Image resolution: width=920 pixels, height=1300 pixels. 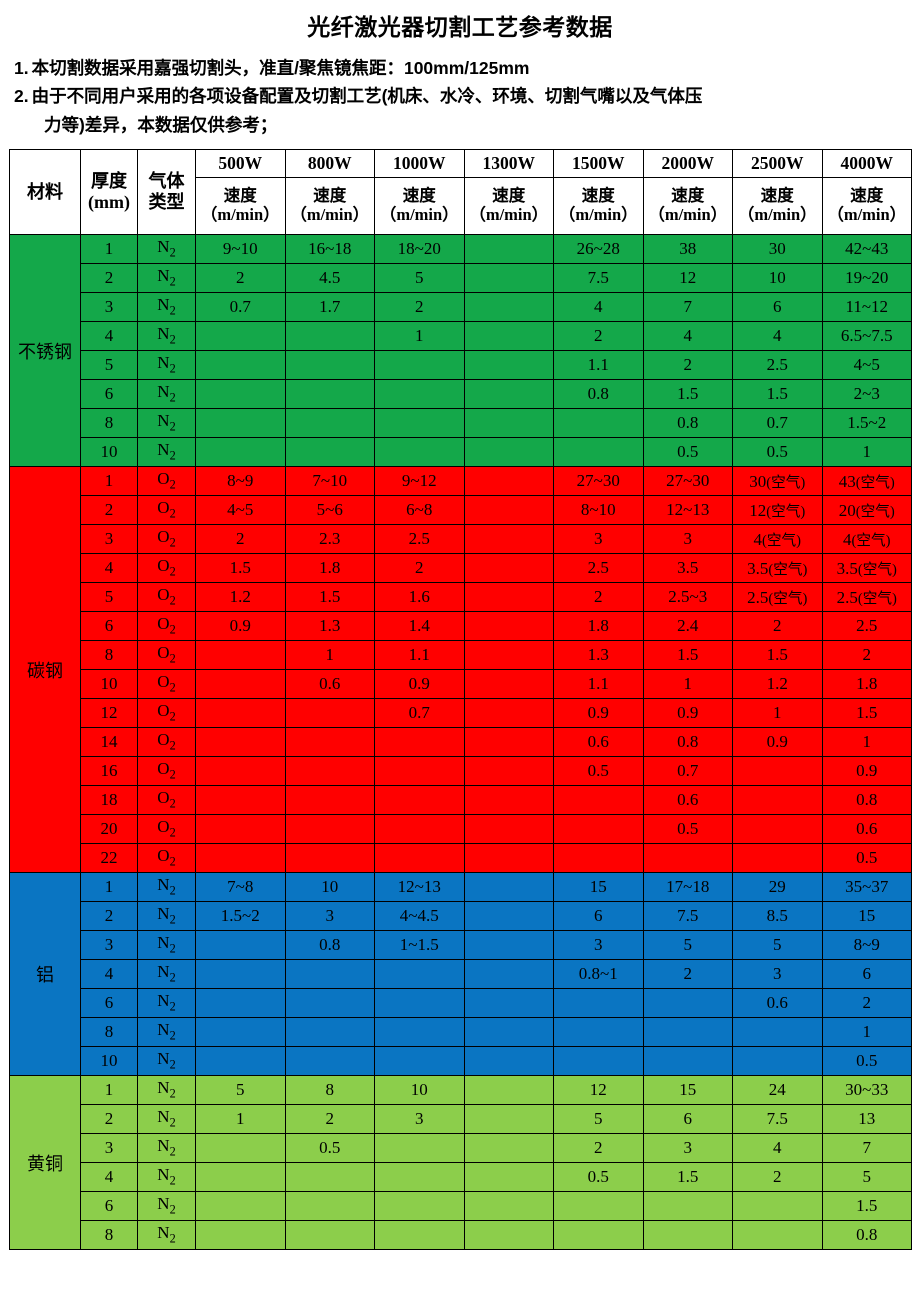 I want to click on speed-cell-800w: 0.6, so click(x=329, y=684).